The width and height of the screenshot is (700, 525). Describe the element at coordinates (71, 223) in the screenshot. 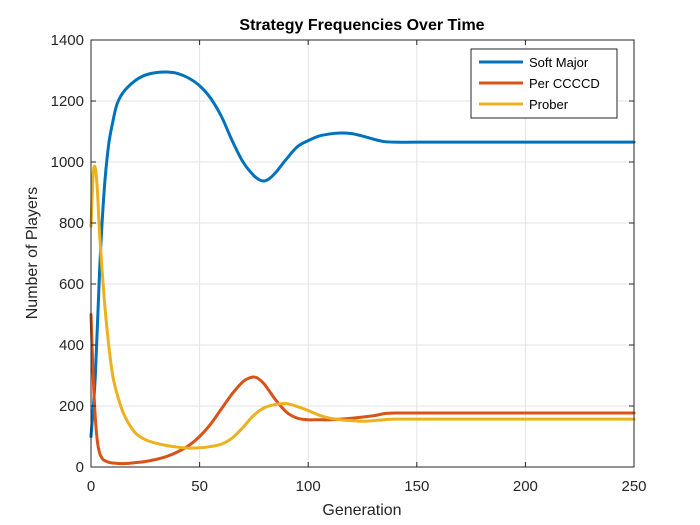

I see `y-tick-label: 800` at that location.